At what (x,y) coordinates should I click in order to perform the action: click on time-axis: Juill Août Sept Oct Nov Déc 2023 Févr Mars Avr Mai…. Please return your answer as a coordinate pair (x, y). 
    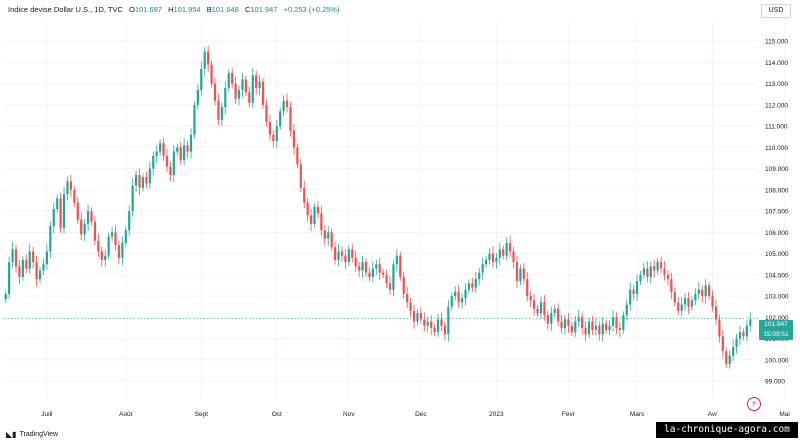
    Looking at the image, I should click on (420, 414).